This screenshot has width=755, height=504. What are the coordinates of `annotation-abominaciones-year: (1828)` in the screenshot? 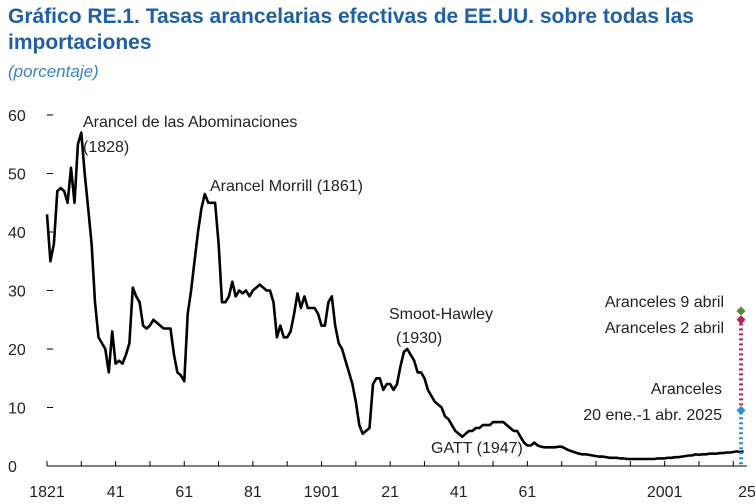 It's located at (106, 147).